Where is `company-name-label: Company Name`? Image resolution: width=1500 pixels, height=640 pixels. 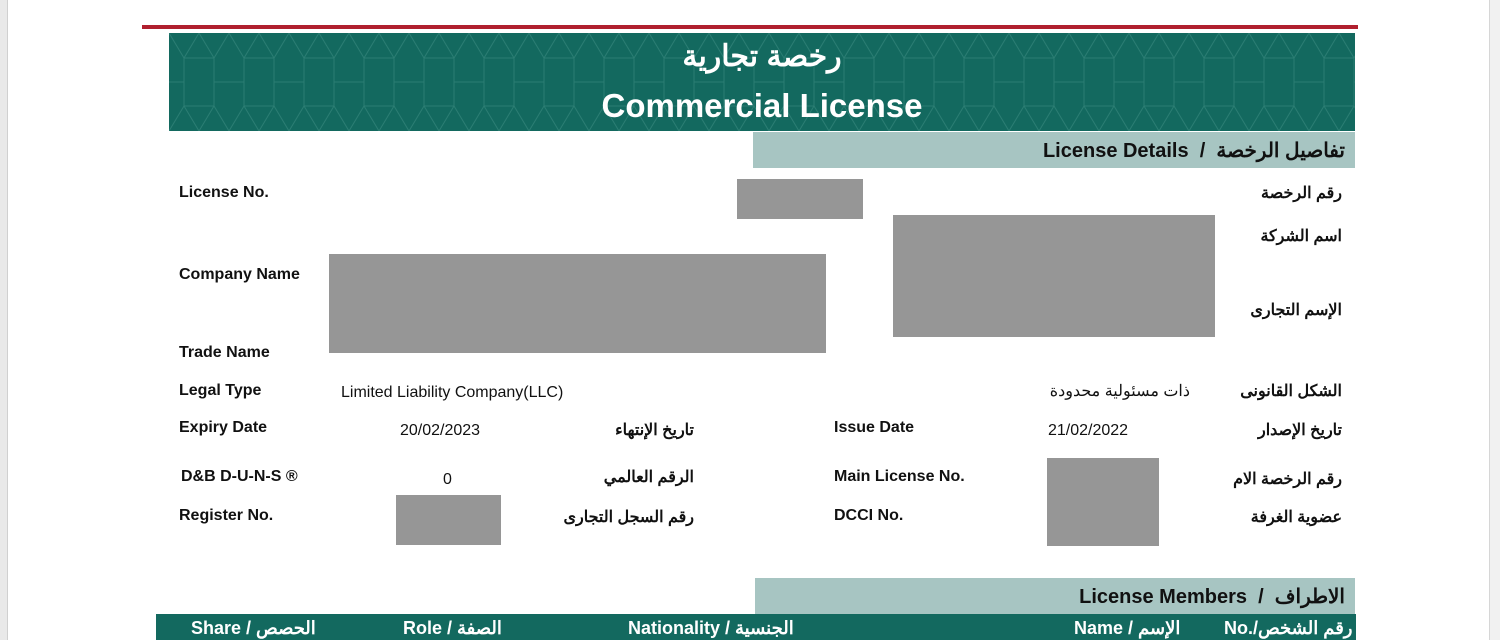 company-name-label: Company Name is located at coordinates (239, 274).